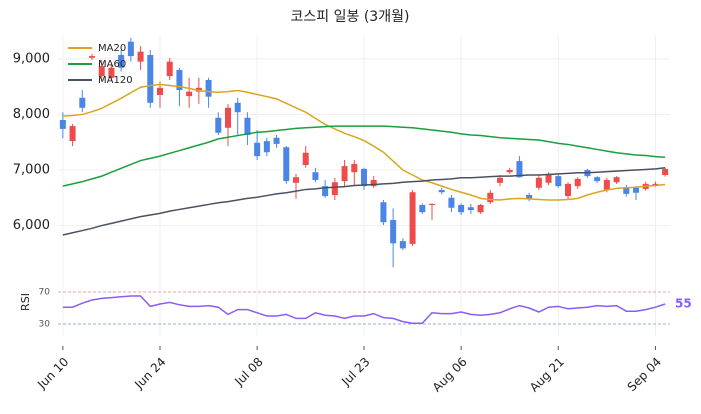 The image size is (701, 414). Describe the element at coordinates (450, 375) in the screenshot. I see `x-tick-label: Aug 06` at that location.